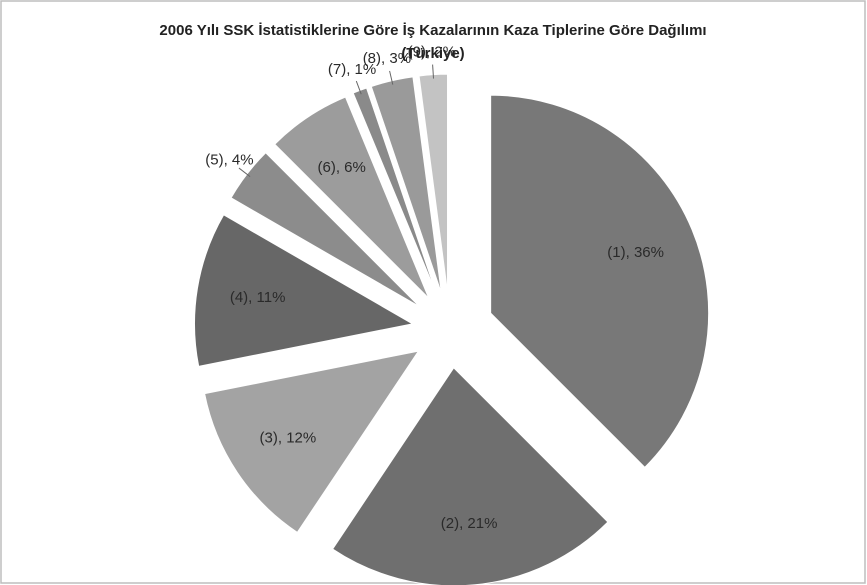 This screenshot has height=585, width=867. Describe the element at coordinates (258, 297) in the screenshot. I see `data-label: (4), 11%` at that location.